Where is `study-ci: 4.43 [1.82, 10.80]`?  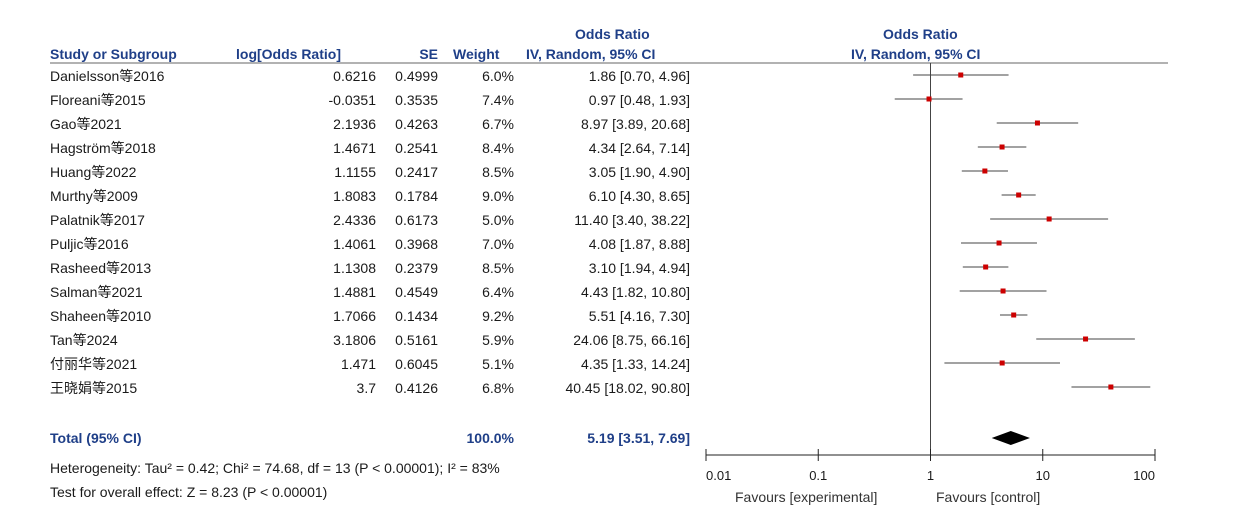
study-ci: 4.43 [1.82, 10.80] is located at coordinates (635, 292).